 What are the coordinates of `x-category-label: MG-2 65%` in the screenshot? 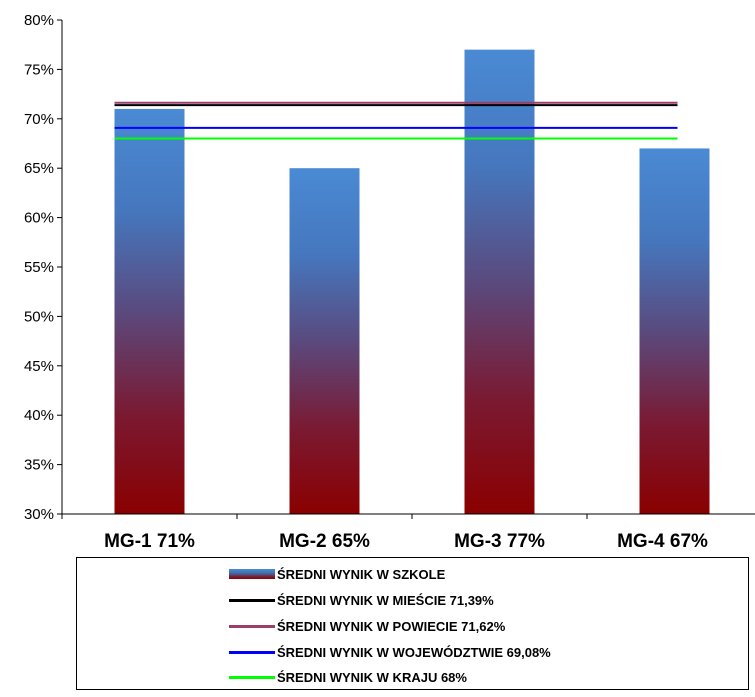 It's located at (324, 541).